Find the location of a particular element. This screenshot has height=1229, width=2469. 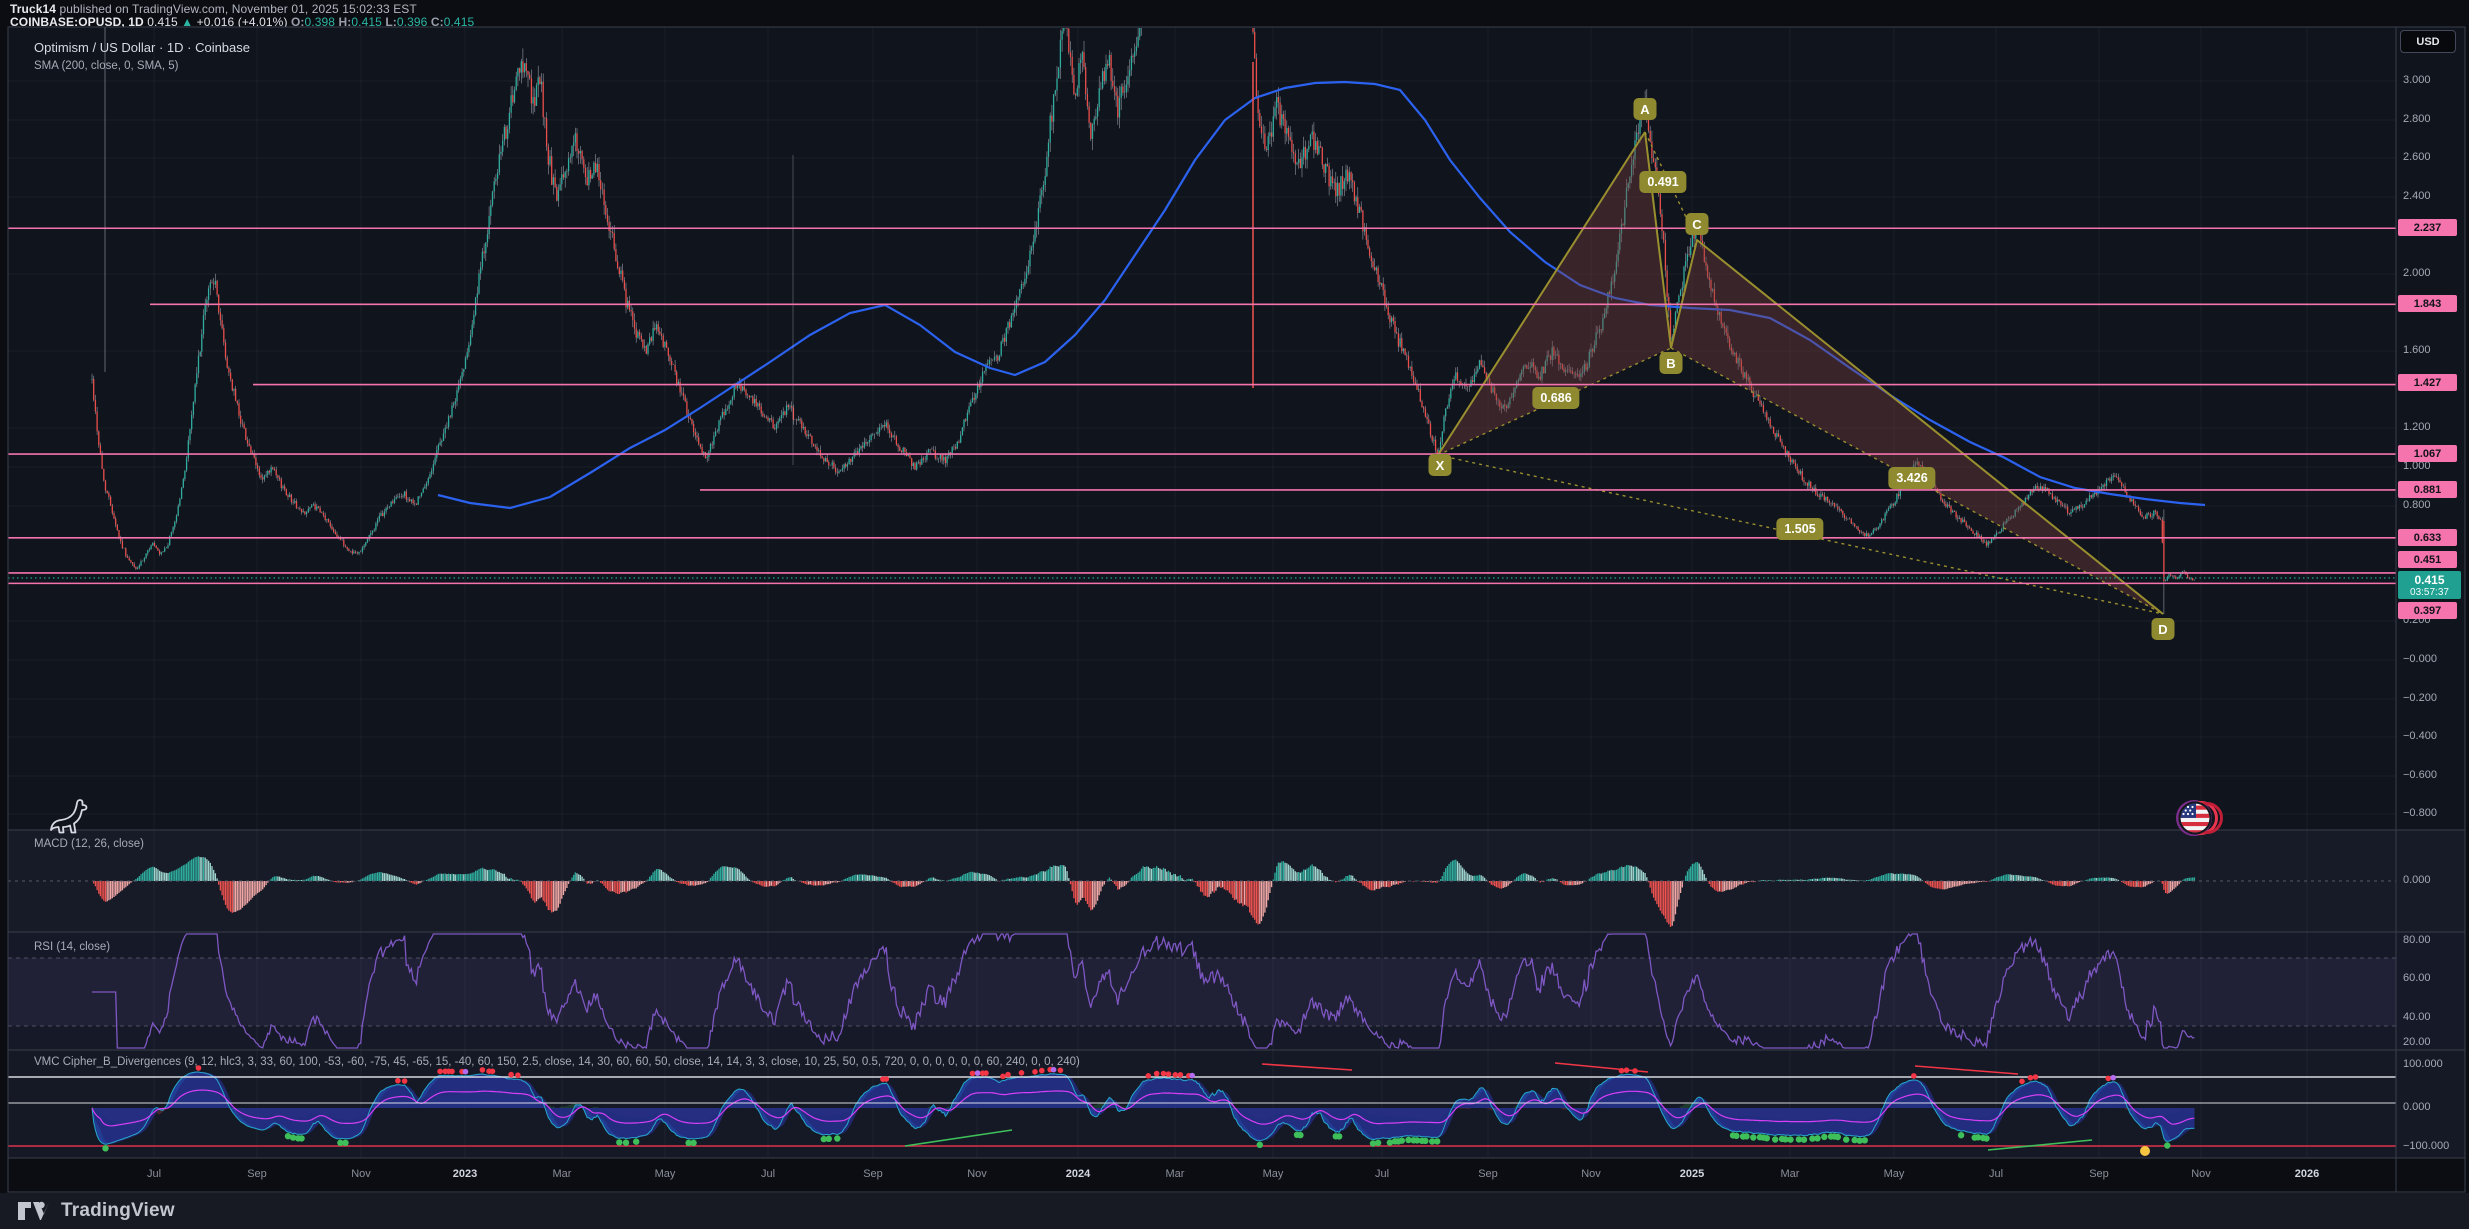

rsi-axis-tick: 60.00 is located at coordinates (2417, 978).